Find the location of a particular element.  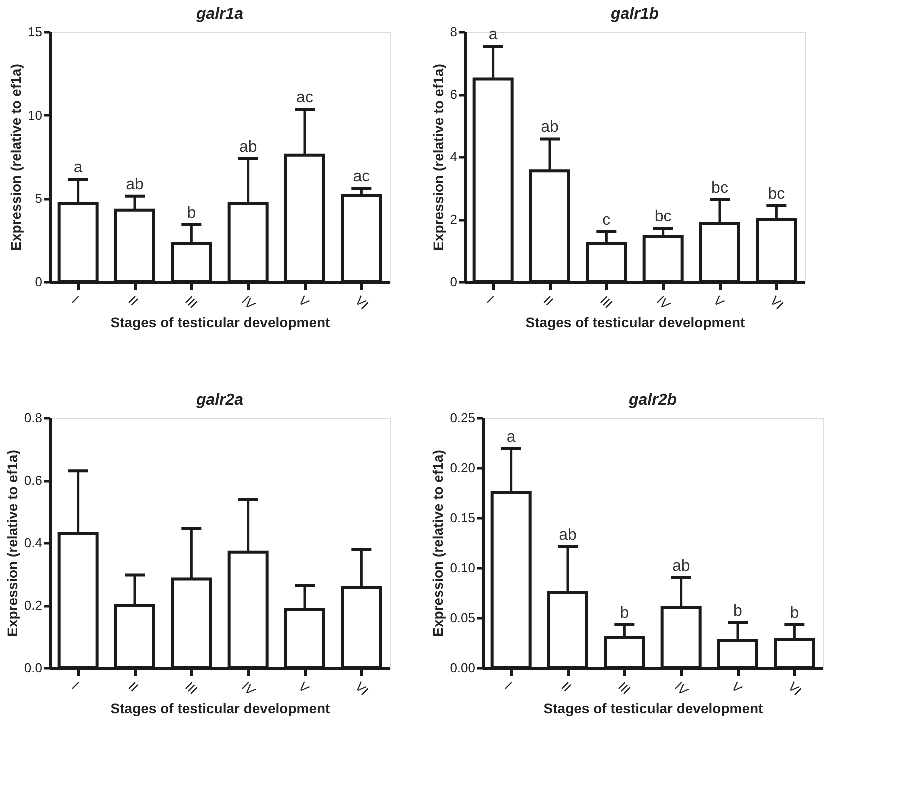

y-tick-label: 6 is located at coordinates (454, 94).